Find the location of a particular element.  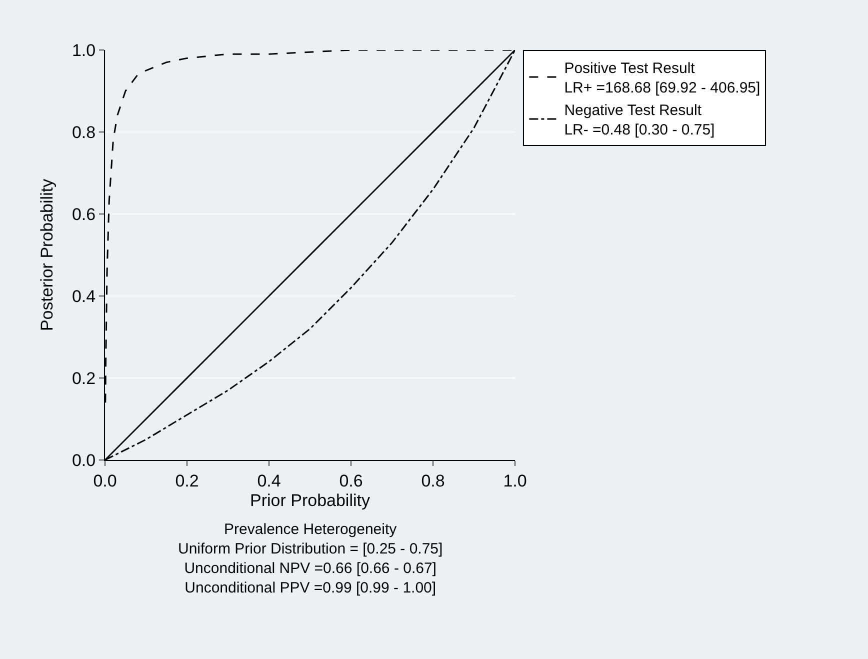

legend-label: Positive Test Result LR+ =168.68 [69.92 - 406.95] is located at coordinates (662, 78).